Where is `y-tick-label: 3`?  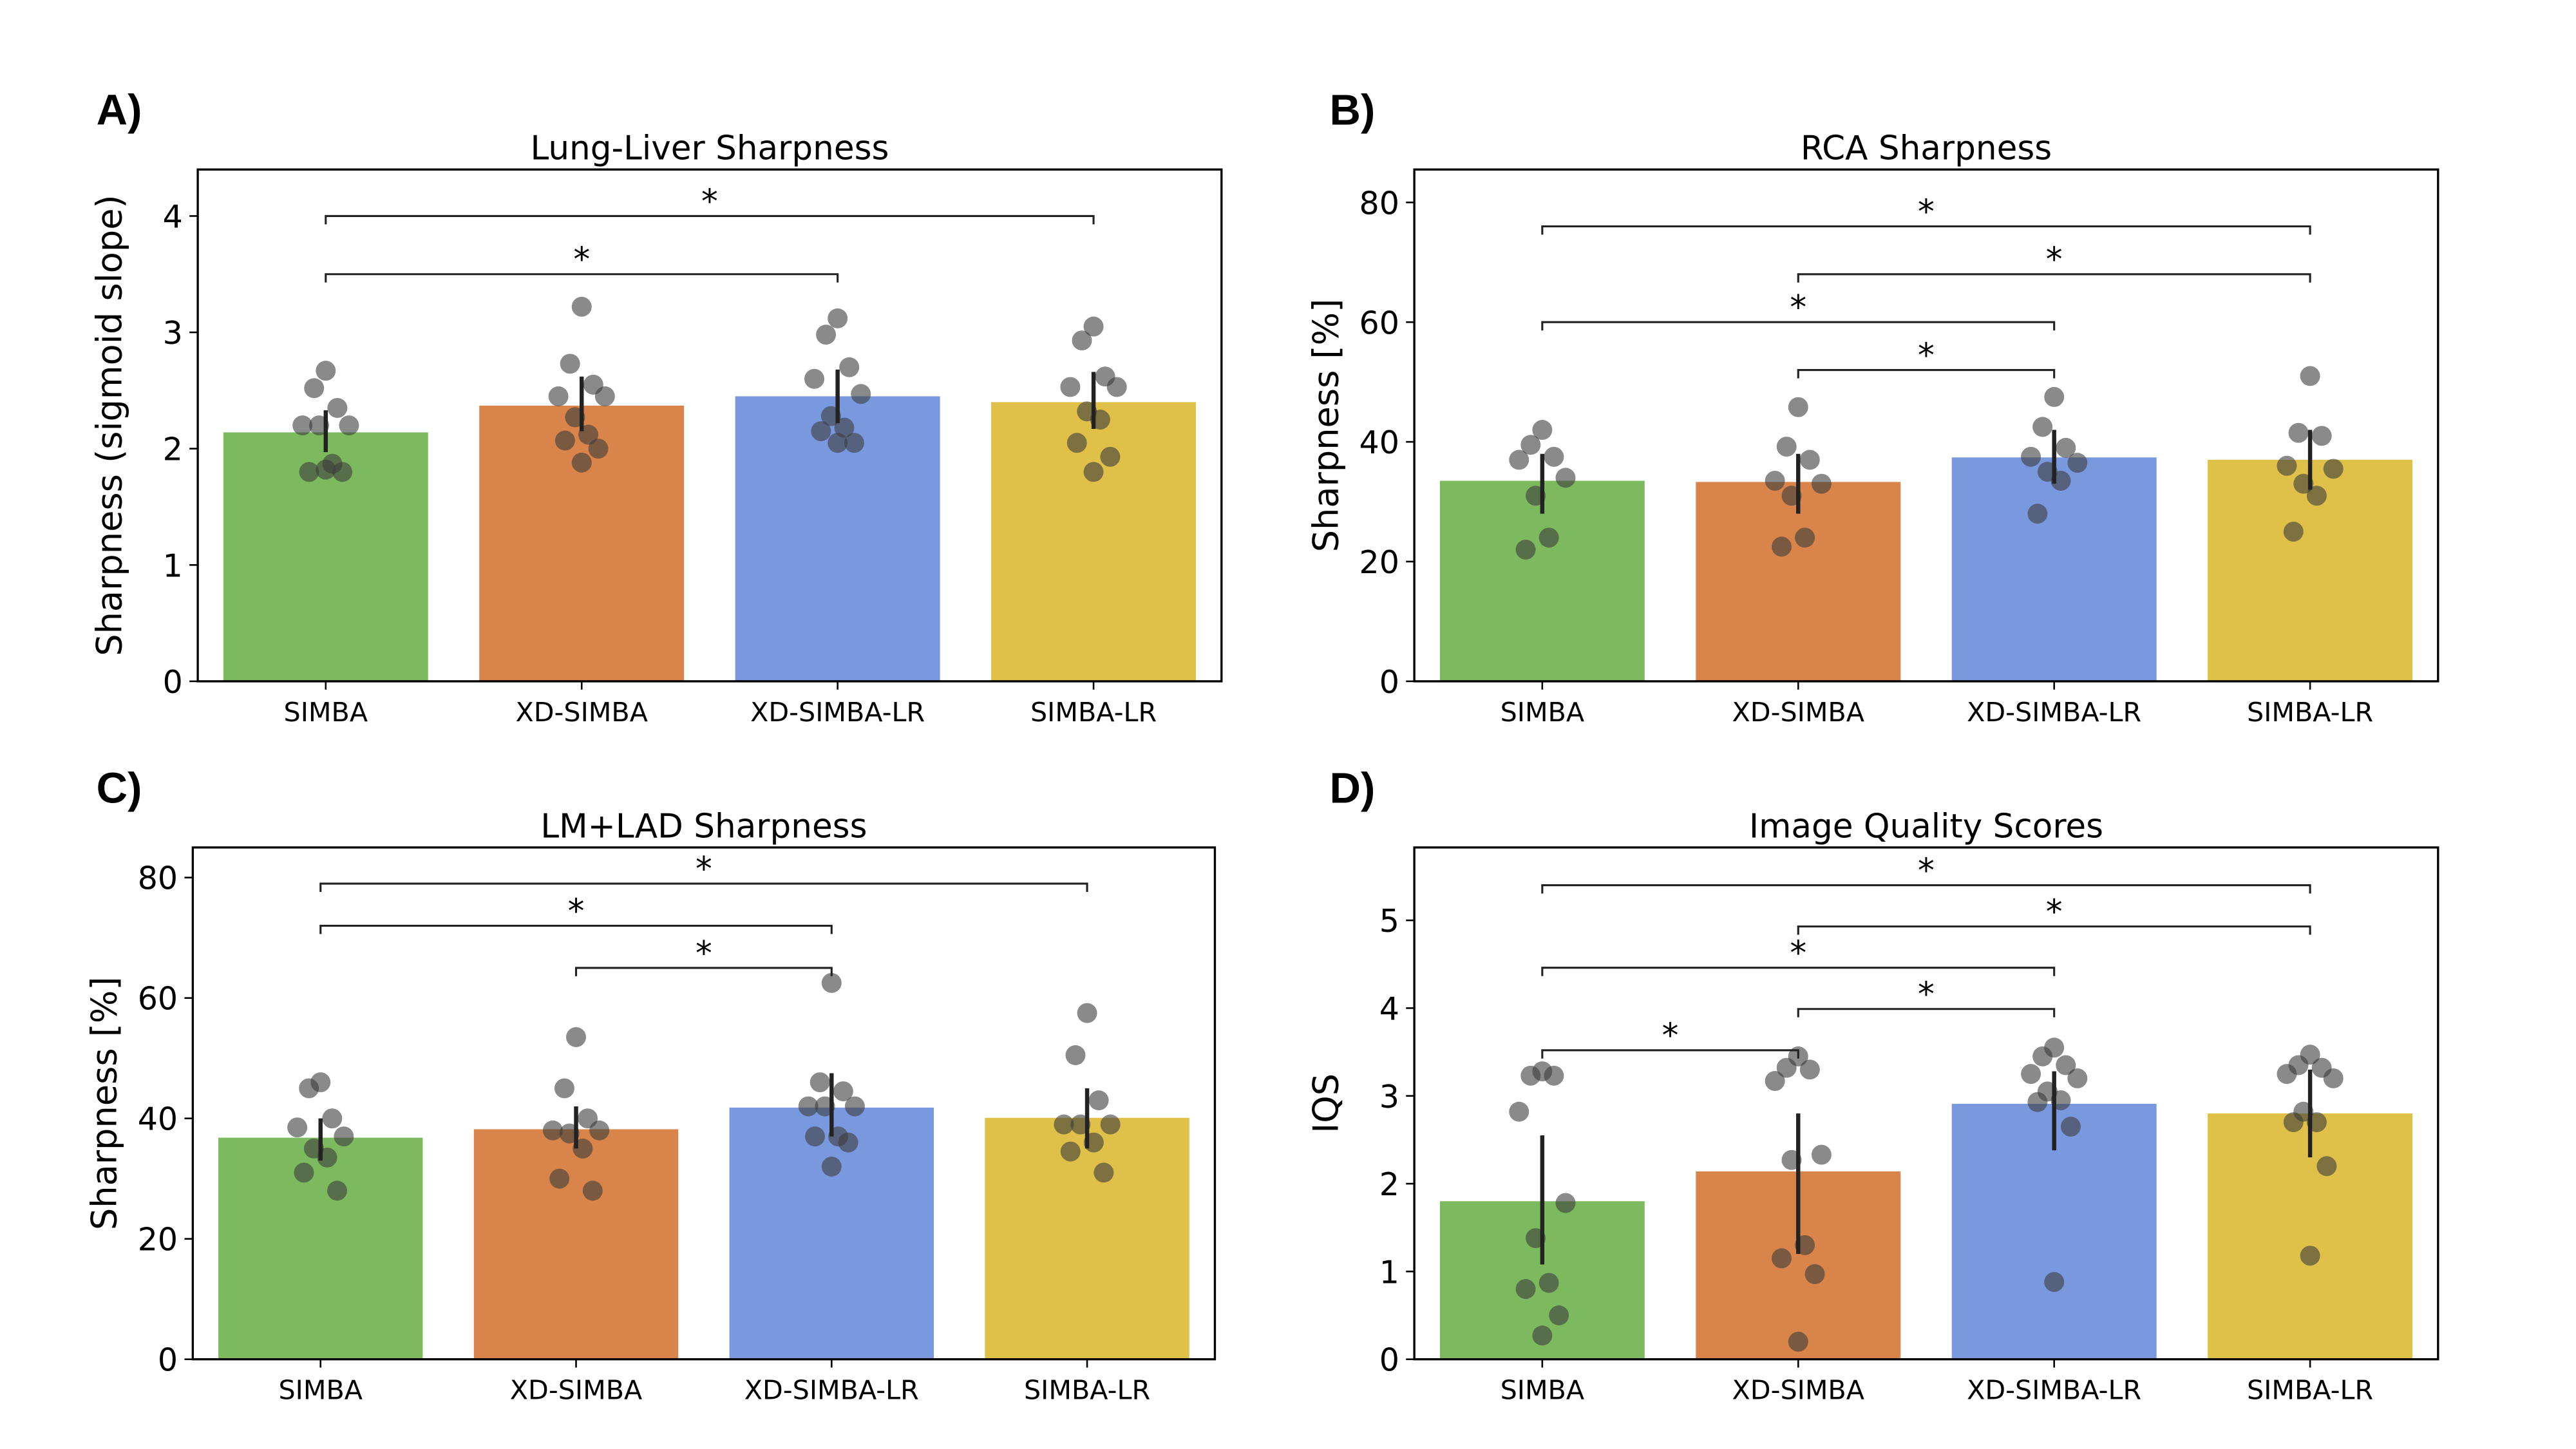
y-tick-label: 3 is located at coordinates (1389, 1096).